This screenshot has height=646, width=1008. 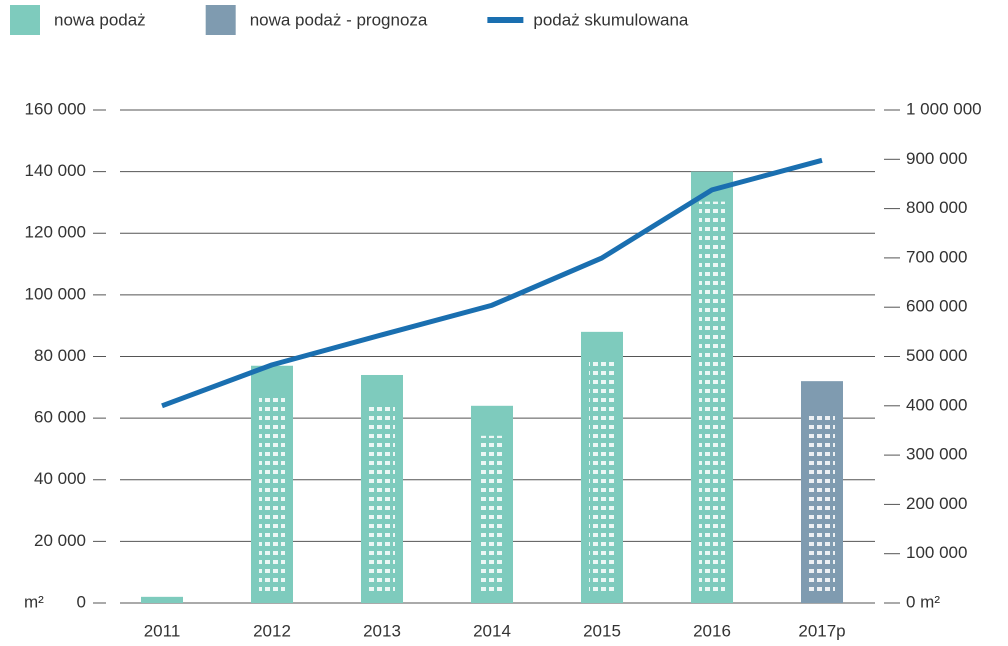 I want to click on x-tick-label: 2012, so click(x=272, y=630).